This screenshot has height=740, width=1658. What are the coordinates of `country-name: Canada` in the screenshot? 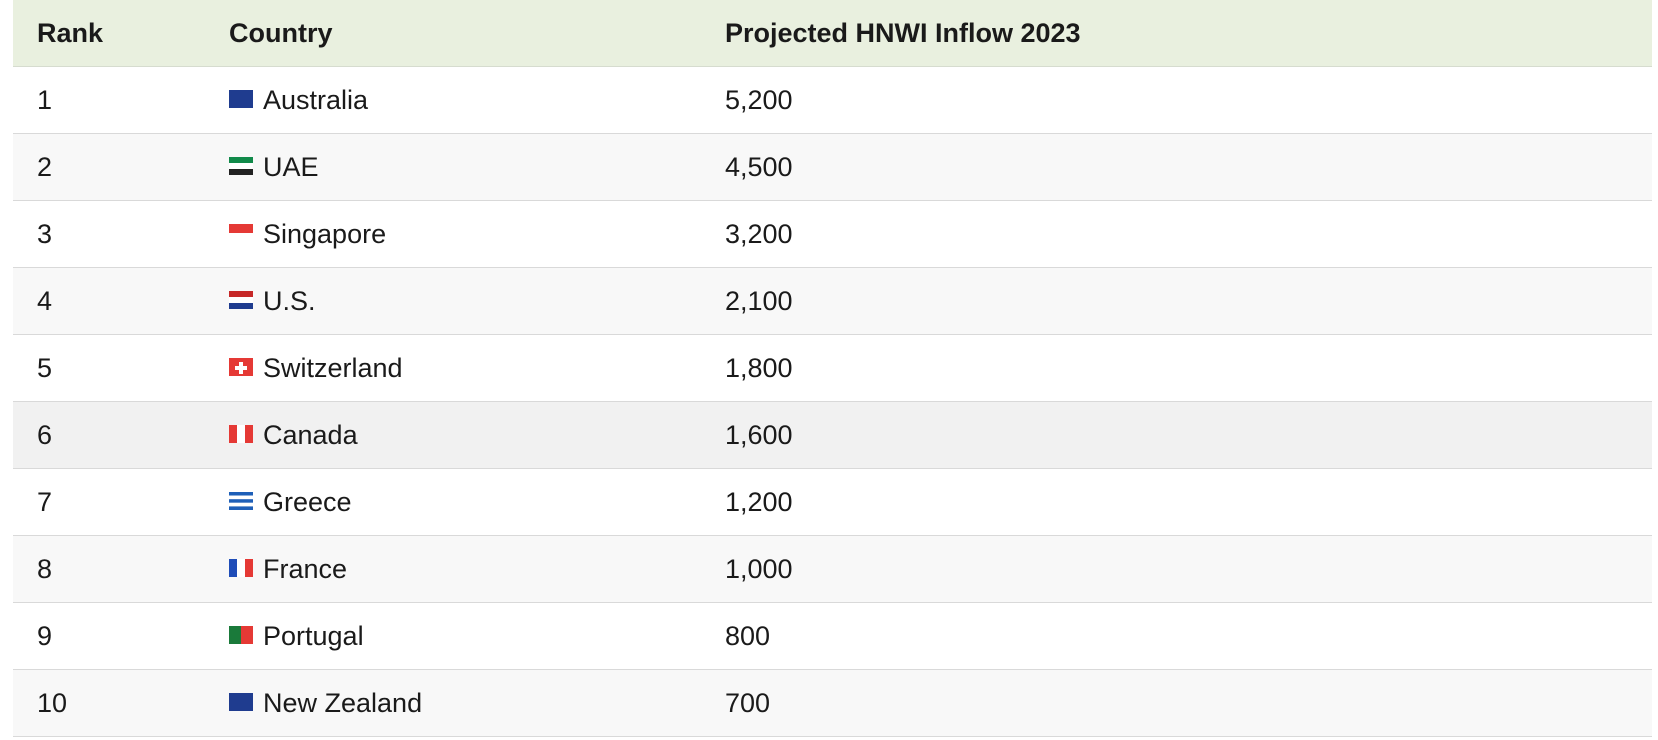 It's located at (310, 434).